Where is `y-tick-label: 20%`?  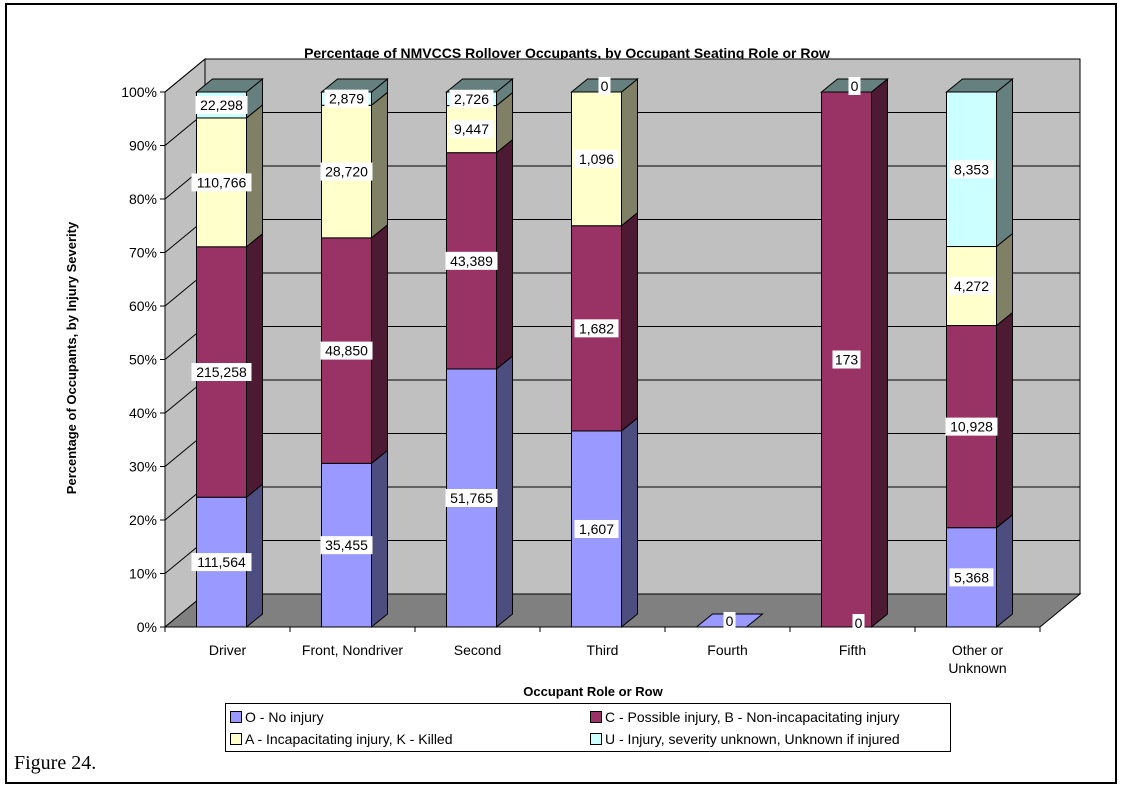
y-tick-label: 20% is located at coordinates (143, 520).